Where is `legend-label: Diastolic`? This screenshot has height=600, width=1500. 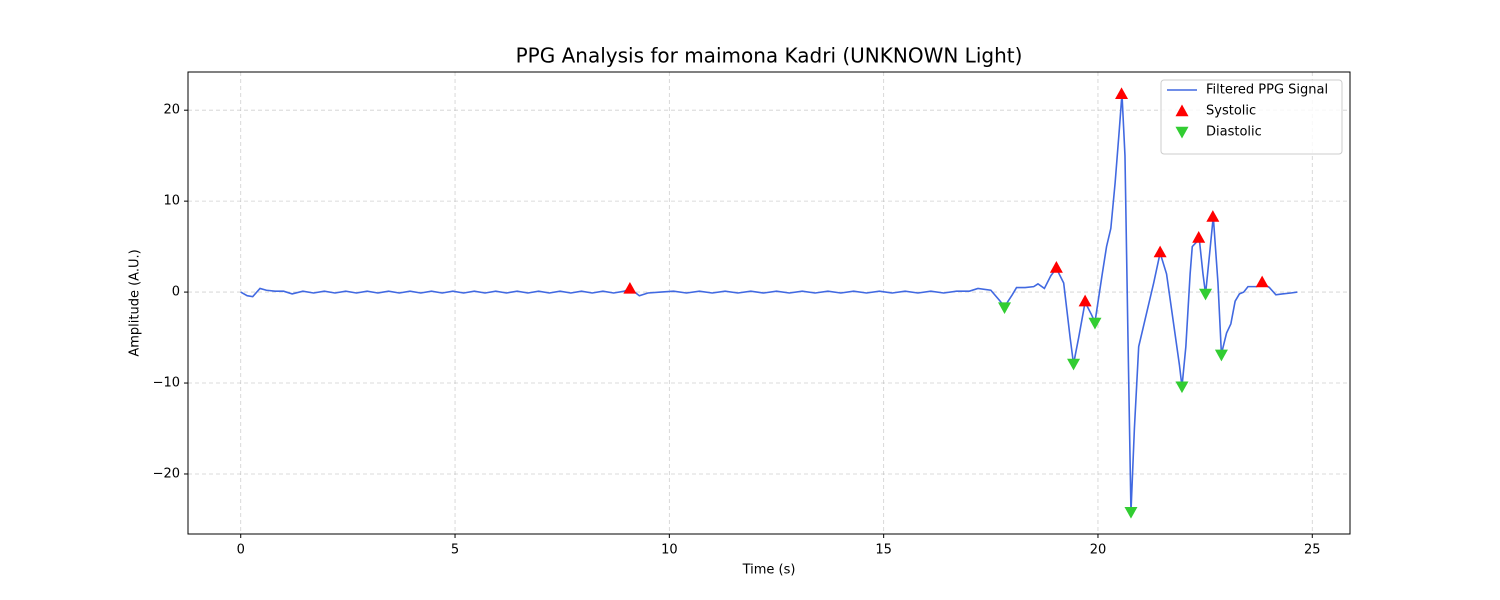 legend-label: Diastolic is located at coordinates (1234, 132).